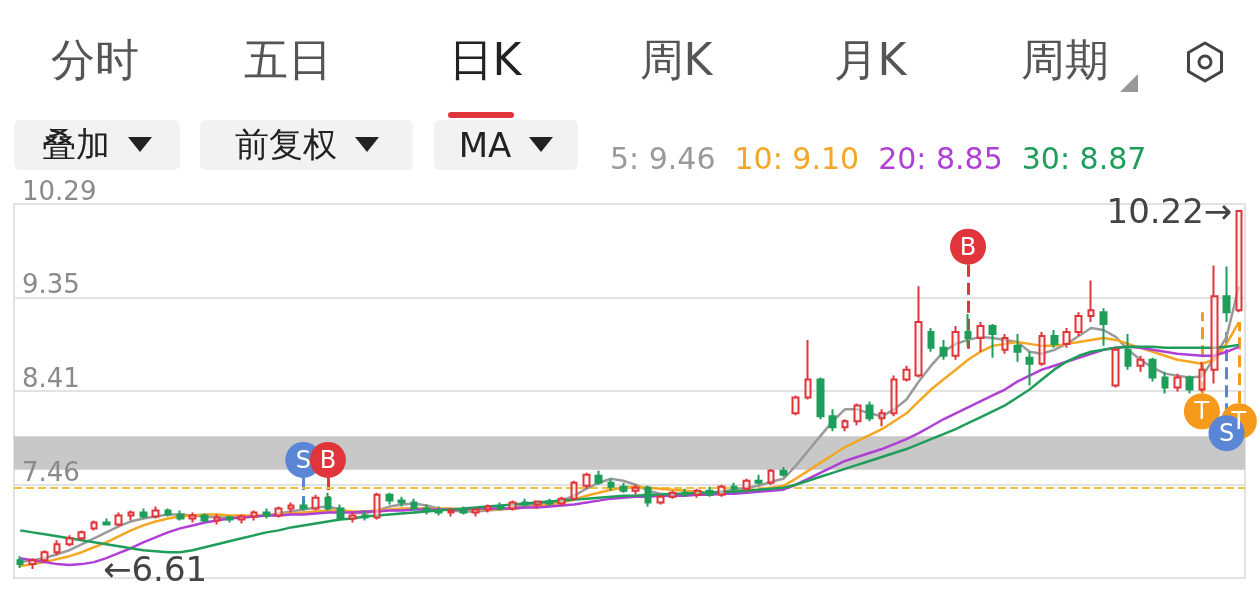 The image size is (1260, 590). Describe the element at coordinates (1065, 60) in the screenshot. I see `text: 周期` at that location.